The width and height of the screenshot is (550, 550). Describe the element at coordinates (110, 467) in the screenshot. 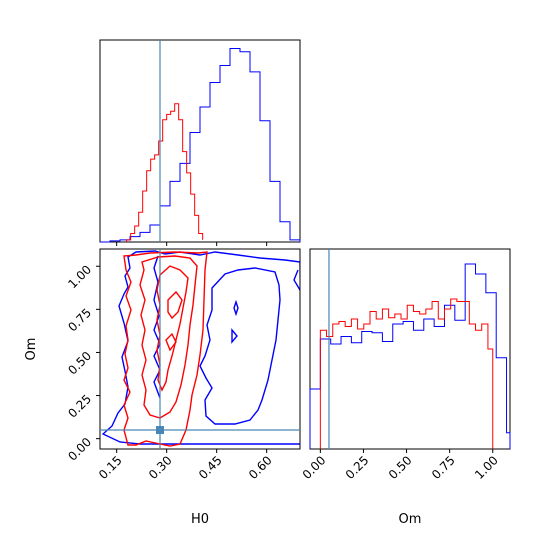

I see `contour-xtick-label-0: 0.15` at that location.